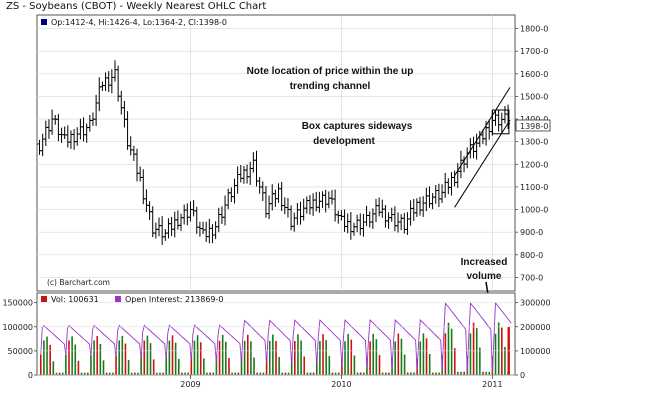 This screenshot has height=406, width=650. I want to click on date-tick-label: 2009, so click(190, 384).